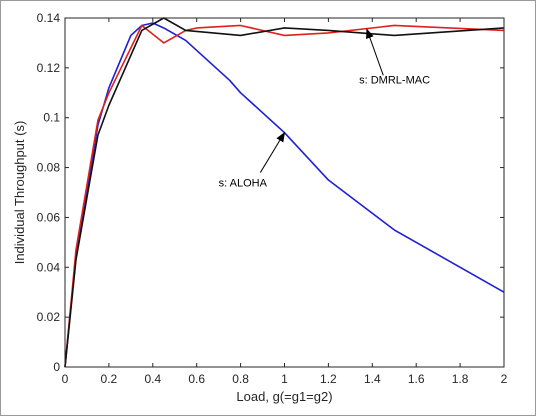 Image resolution: width=536 pixels, height=416 pixels. I want to click on x-axis-title: Load, g(=g1=g2), so click(284, 396).